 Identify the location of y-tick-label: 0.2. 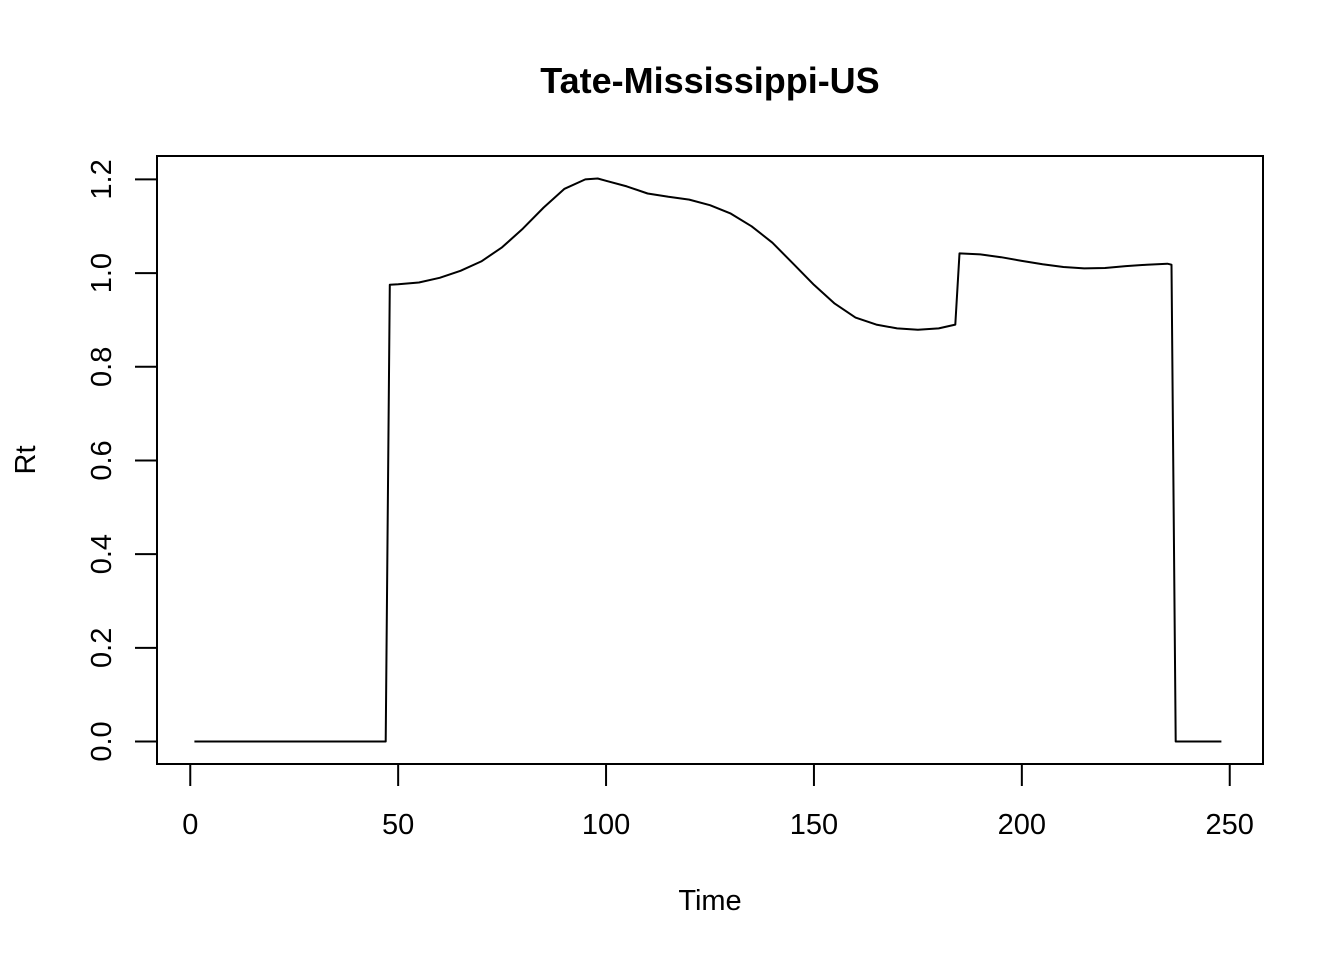
(102, 648).